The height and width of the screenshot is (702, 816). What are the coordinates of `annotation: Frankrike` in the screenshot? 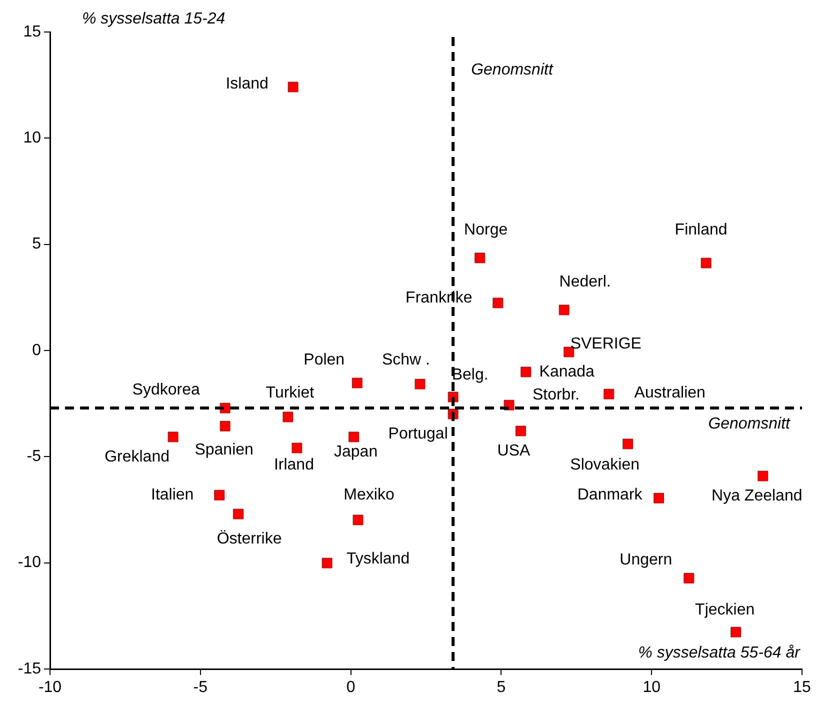 It's located at (439, 297).